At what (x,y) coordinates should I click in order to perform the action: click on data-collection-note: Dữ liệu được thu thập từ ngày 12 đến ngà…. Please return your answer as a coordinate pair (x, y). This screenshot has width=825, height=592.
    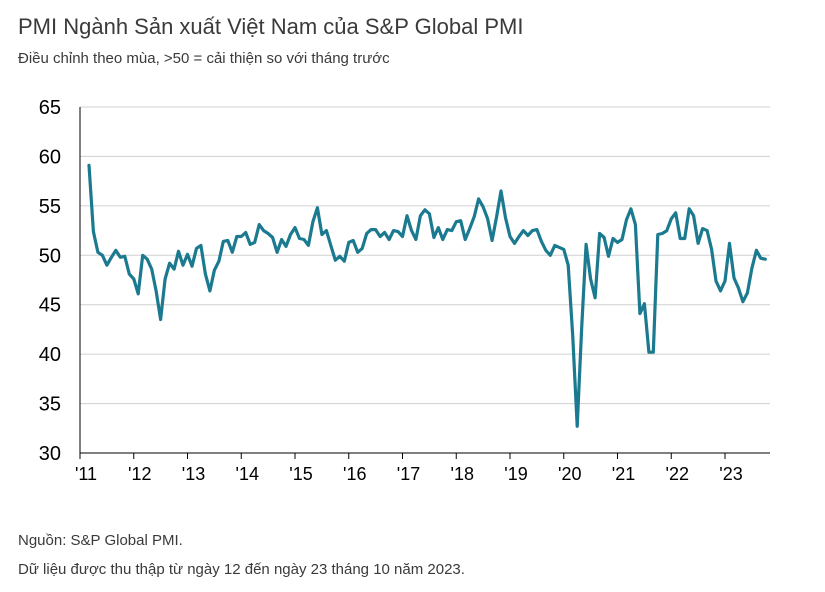
    Looking at the image, I should click on (241, 569).